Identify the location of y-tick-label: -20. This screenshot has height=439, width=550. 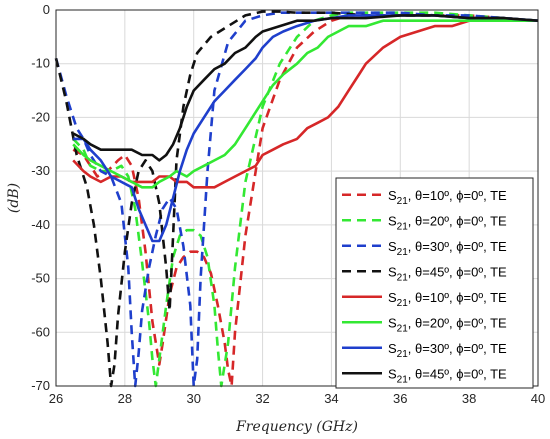
(40, 116).